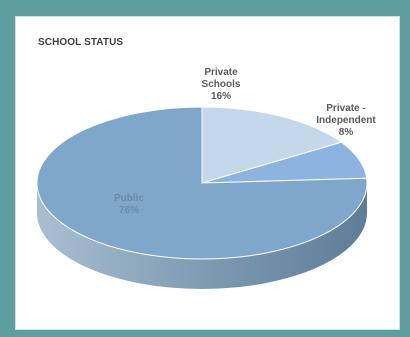 The image size is (410, 337). Describe the element at coordinates (346, 120) in the screenshot. I see `pie-label-1: Private -Independent 8%` at that location.